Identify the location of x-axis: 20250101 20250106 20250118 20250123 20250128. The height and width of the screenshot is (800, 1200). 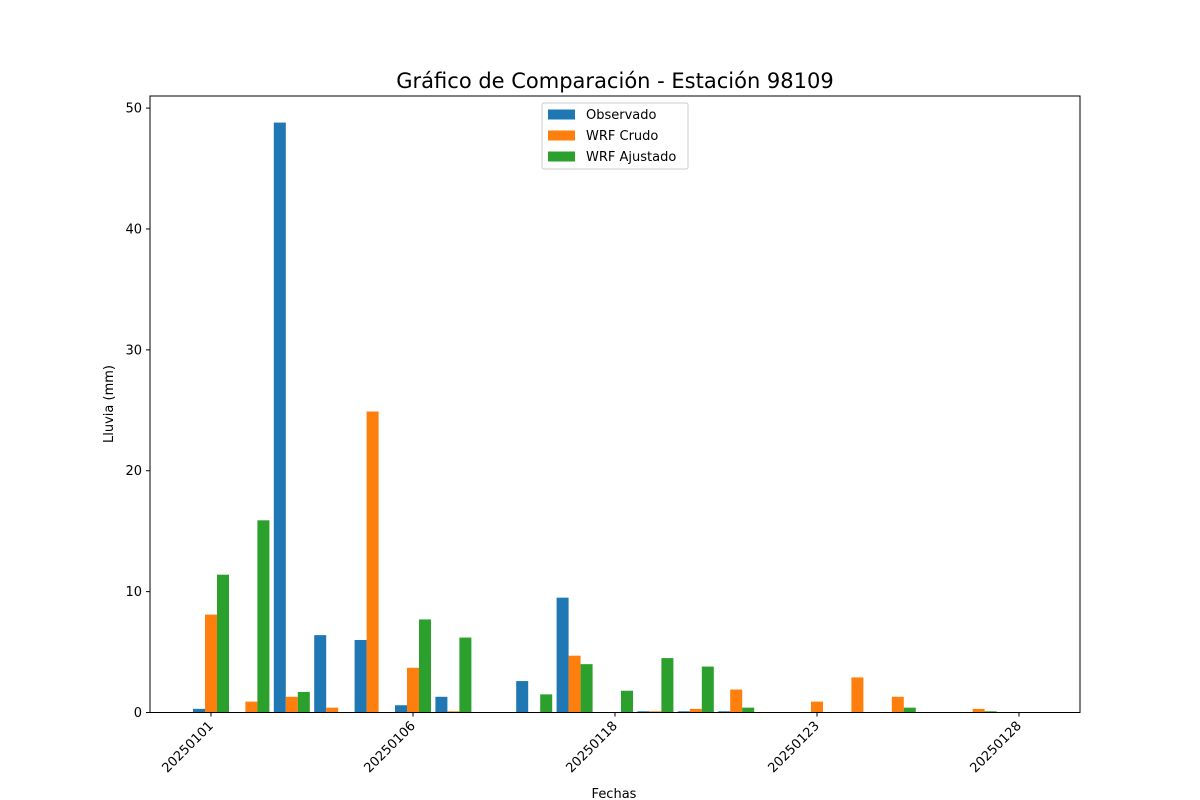
(592, 744).